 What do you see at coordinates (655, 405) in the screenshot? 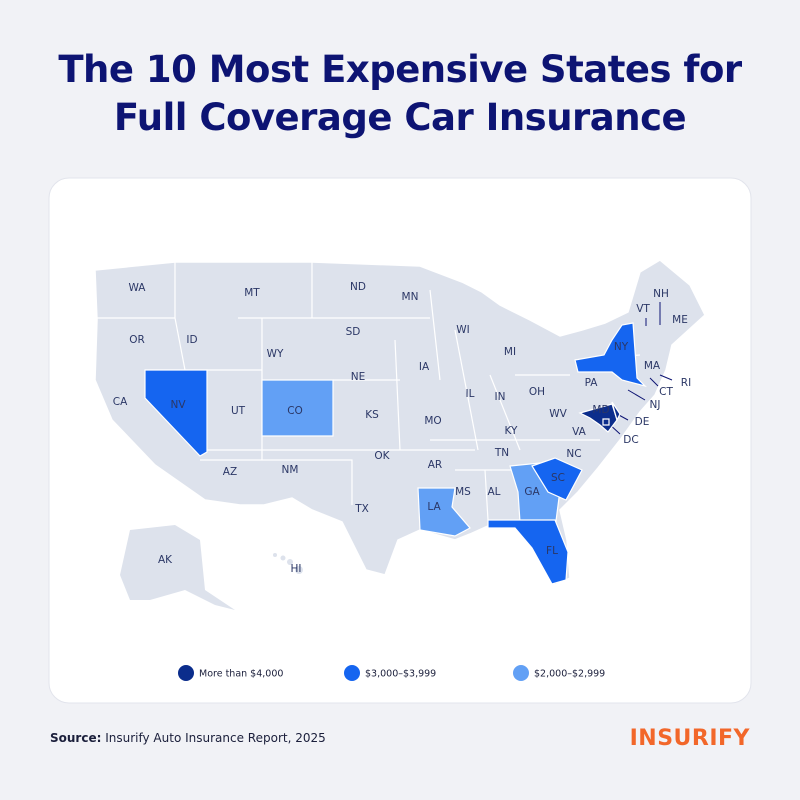
I see `state-label: NJ` at bounding box center [655, 405].